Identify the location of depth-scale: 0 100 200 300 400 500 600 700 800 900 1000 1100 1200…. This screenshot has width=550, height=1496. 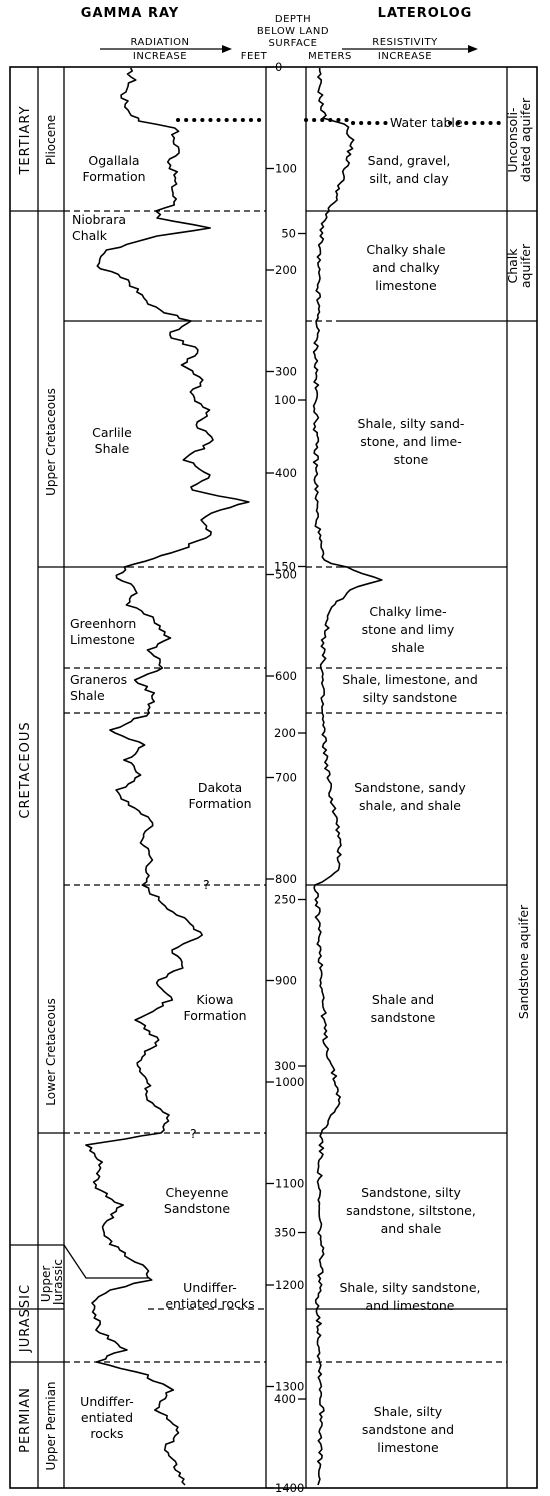
(286, 777).